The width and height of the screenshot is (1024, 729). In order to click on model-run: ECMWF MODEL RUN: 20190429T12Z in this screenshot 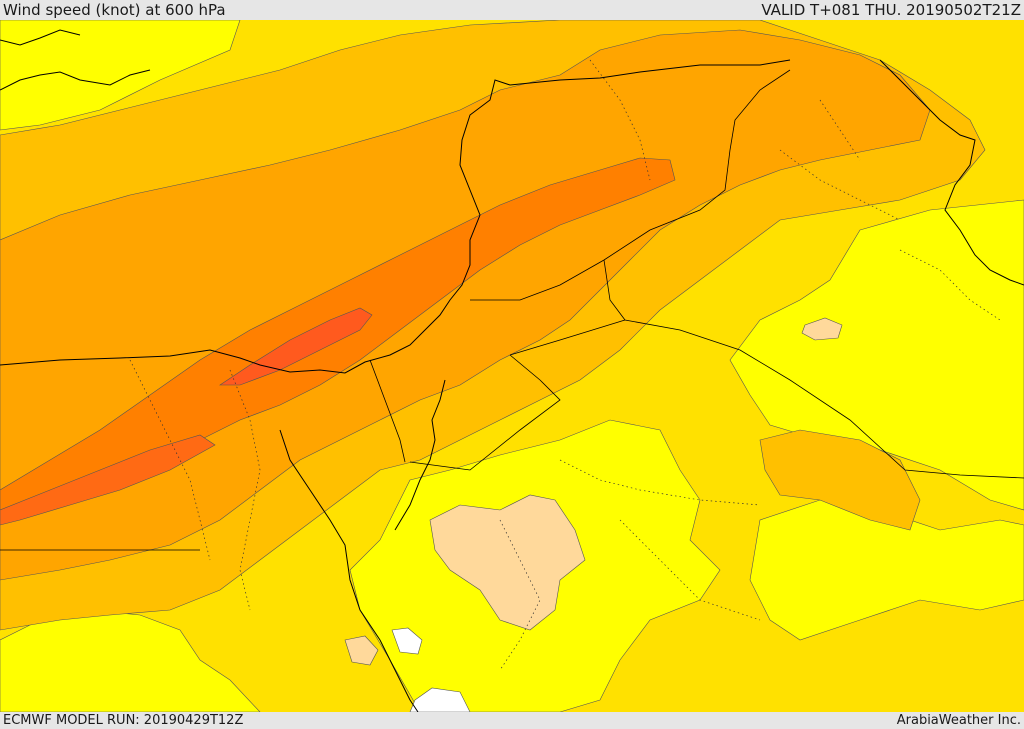, I will do `click(123, 720)`.